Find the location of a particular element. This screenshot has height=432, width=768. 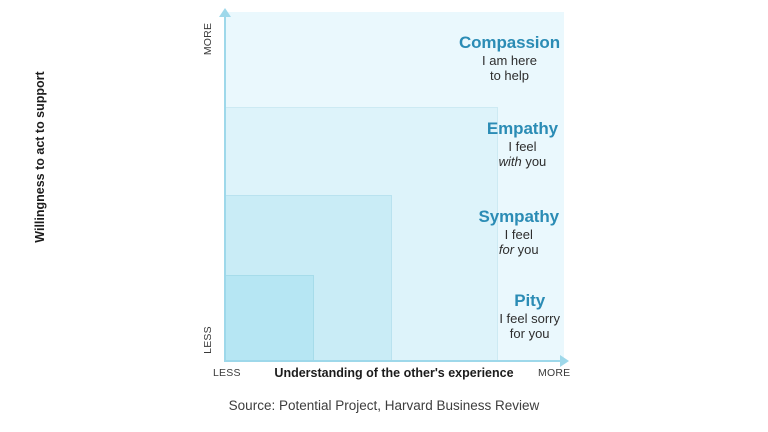

y-axis-tick-more: MORE is located at coordinates (208, 39).